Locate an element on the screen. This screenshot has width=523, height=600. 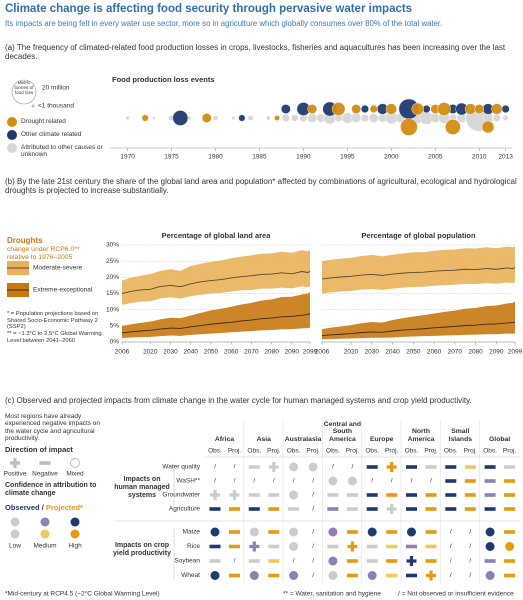
legend-heading-part: Observed is located at coordinates (22, 507).